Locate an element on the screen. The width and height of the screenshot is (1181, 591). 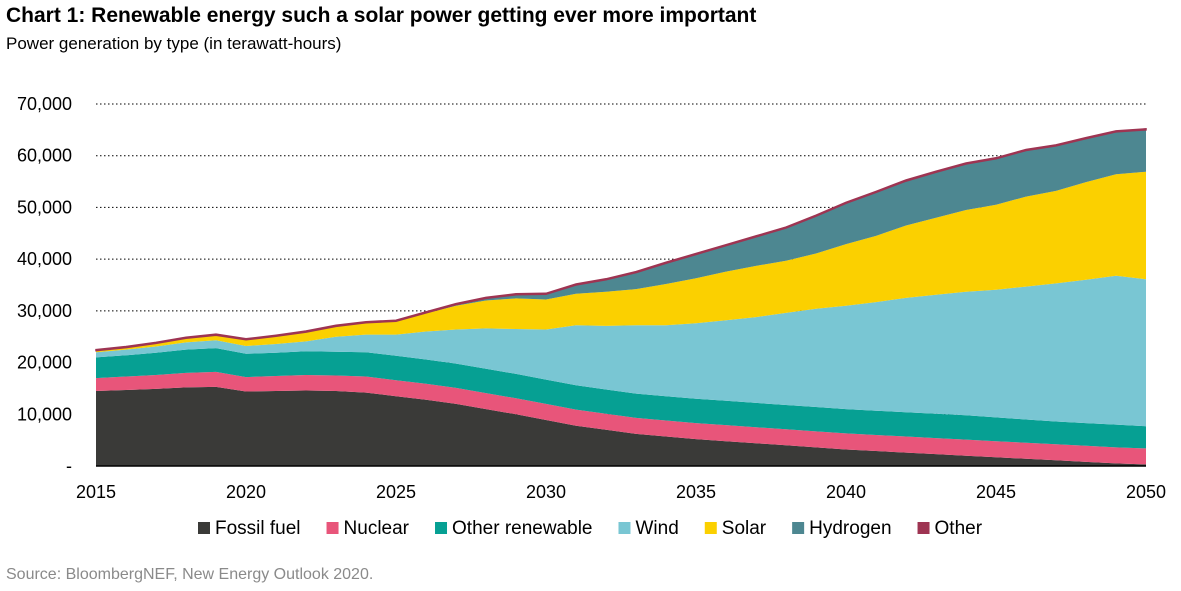
legend-item-fossil-fuel: Fossil fuel is located at coordinates (249, 528).